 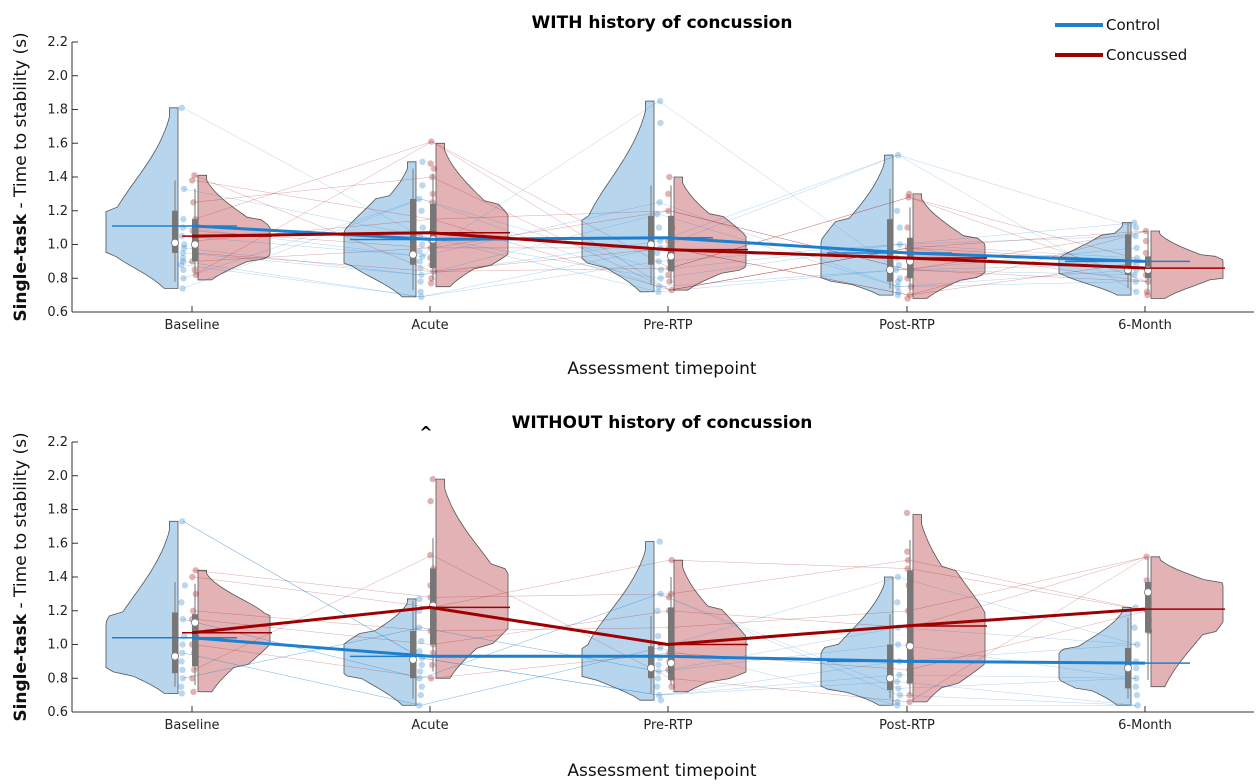 I want to click on x-tick-label: Baseline, so click(x=191, y=725).